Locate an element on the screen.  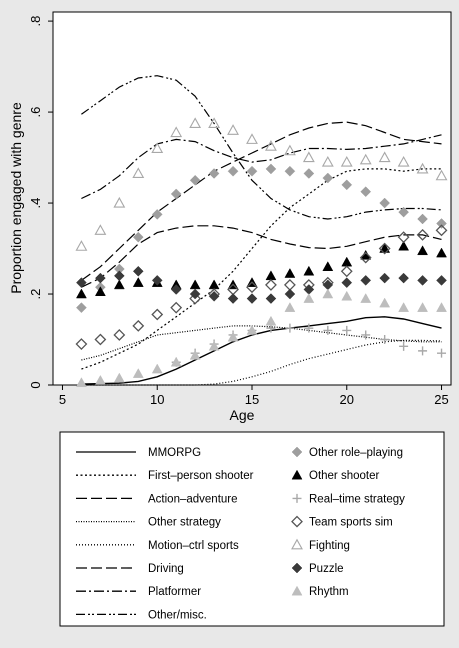
x-tick-label: 25 is located at coordinates (441, 399).